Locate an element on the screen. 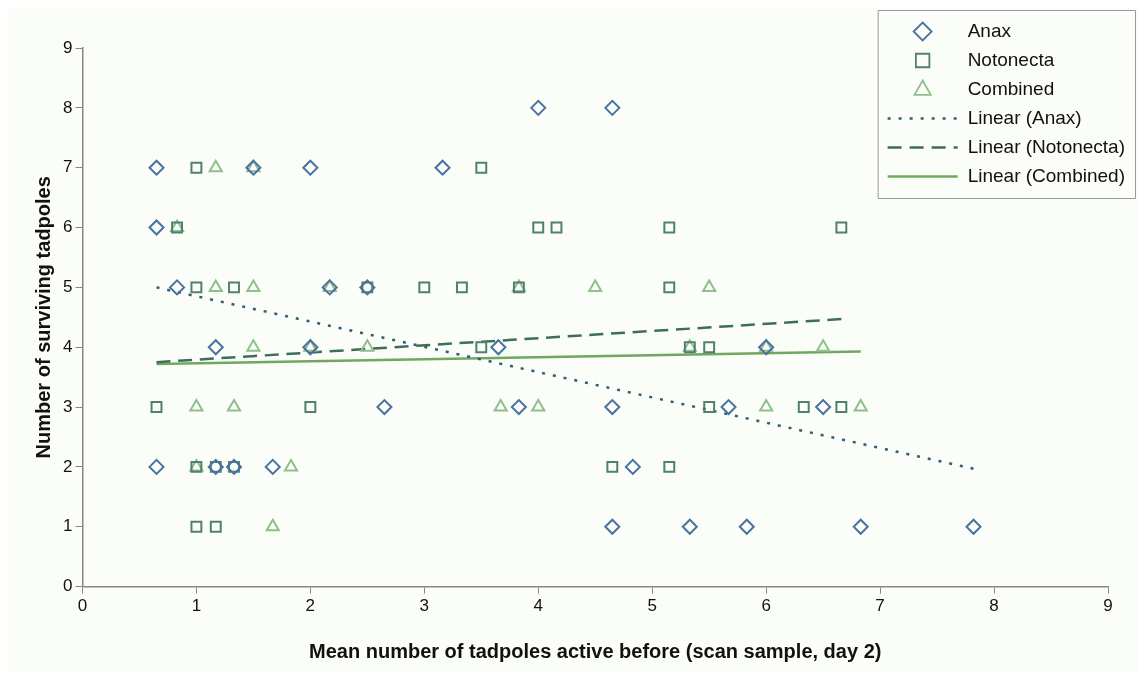 The image size is (1148, 682). y-axis-title: Number of surviving tadpoles is located at coordinates (42, 317).